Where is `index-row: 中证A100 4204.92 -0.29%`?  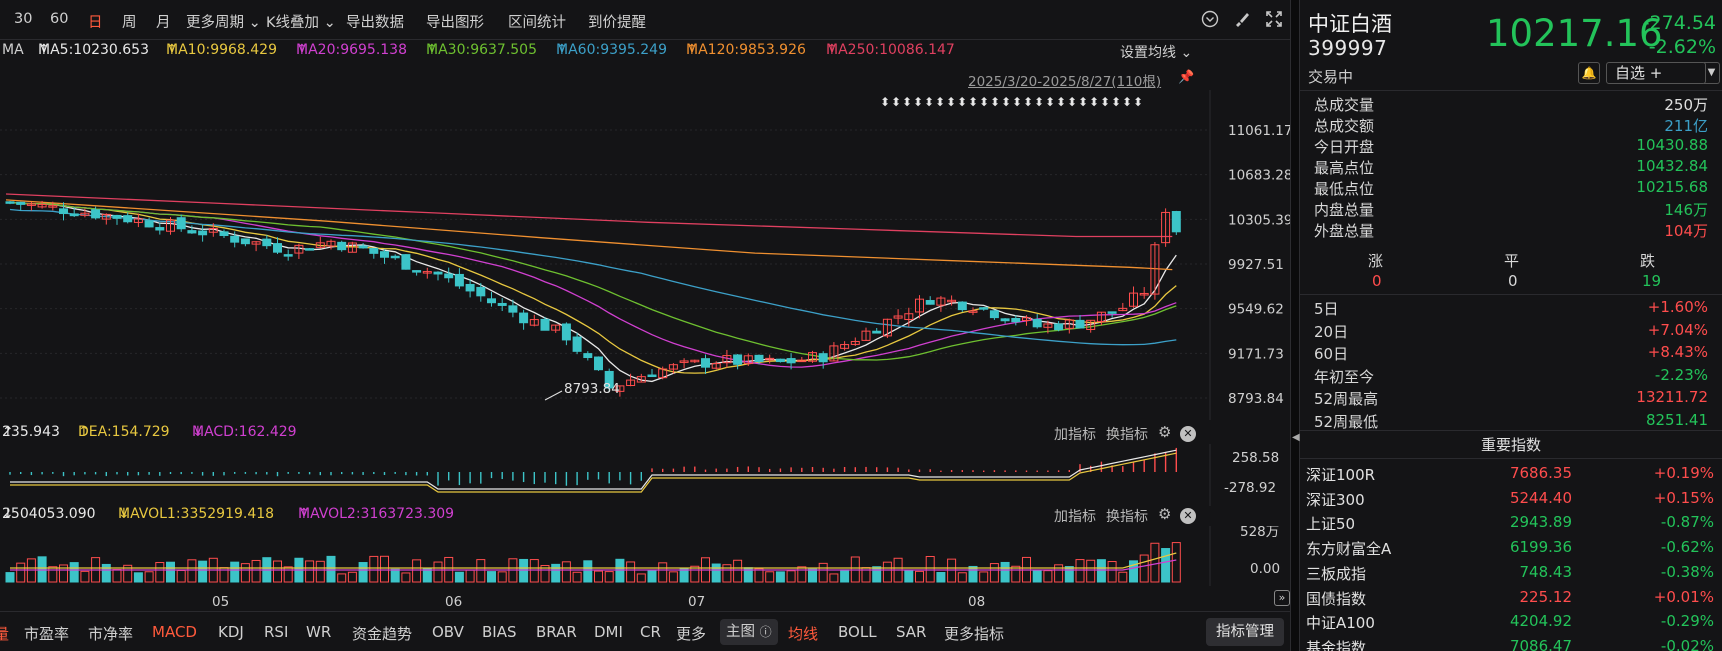 index-row: 中证A100 4204.92 -0.29% is located at coordinates (1511, 622).